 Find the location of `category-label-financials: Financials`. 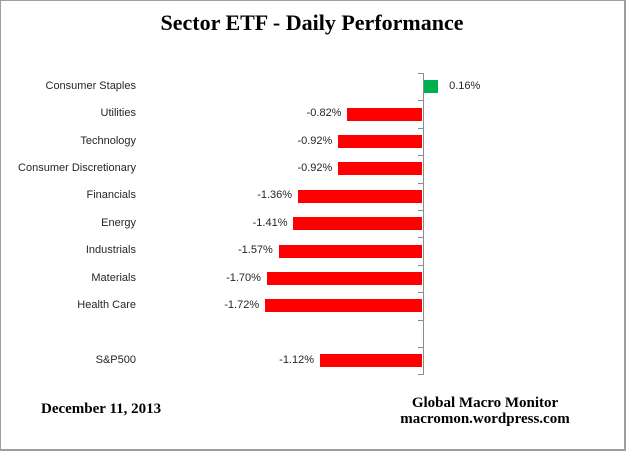

category-label-financials: Financials is located at coordinates (111, 195).